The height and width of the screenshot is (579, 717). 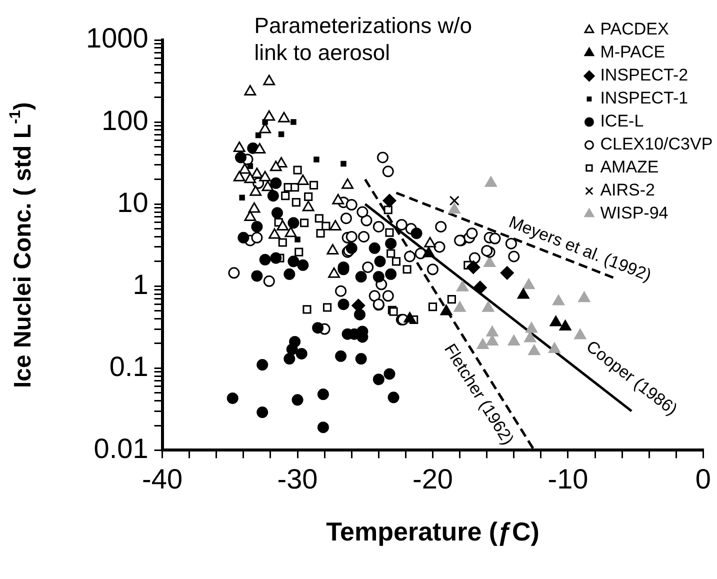 I want to click on y-tick-label: 1000, so click(x=117, y=38).